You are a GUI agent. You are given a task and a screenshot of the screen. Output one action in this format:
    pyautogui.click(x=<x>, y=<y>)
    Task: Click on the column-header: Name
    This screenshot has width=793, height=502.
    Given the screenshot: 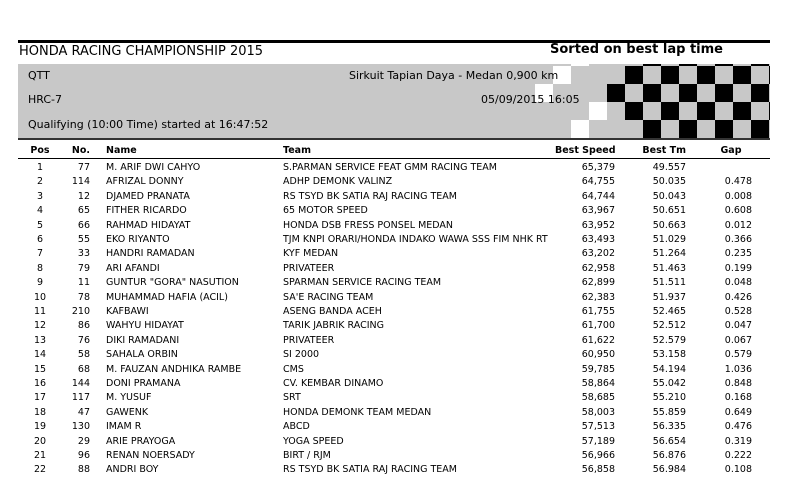 What is the action you would take?
    pyautogui.click(x=121, y=150)
    